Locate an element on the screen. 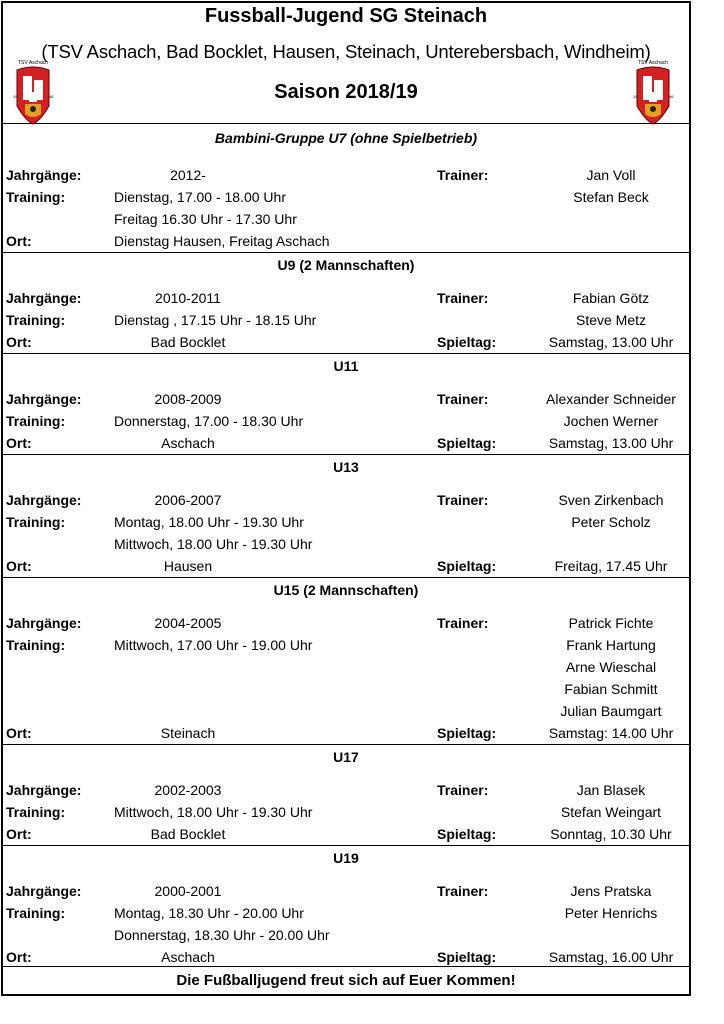 The image size is (724, 1024). row-right-value: Peter Scholz is located at coordinates (611, 522).